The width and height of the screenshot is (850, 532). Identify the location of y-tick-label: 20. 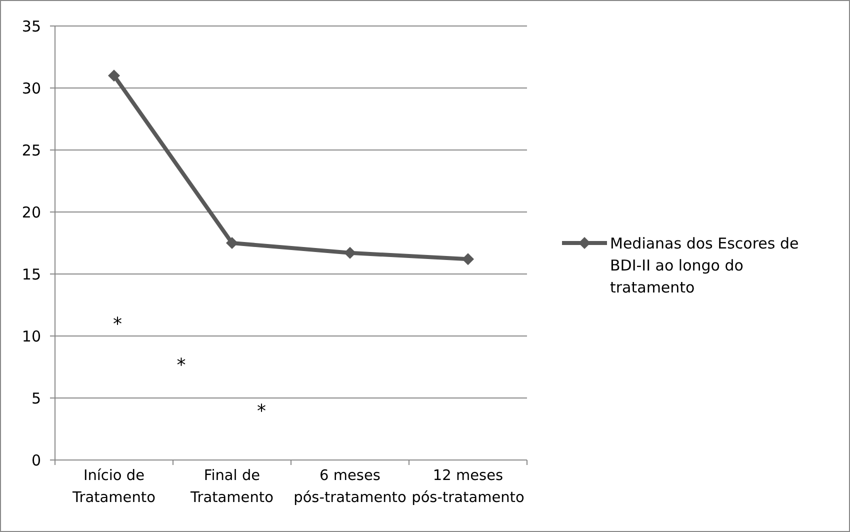
(31, 212).